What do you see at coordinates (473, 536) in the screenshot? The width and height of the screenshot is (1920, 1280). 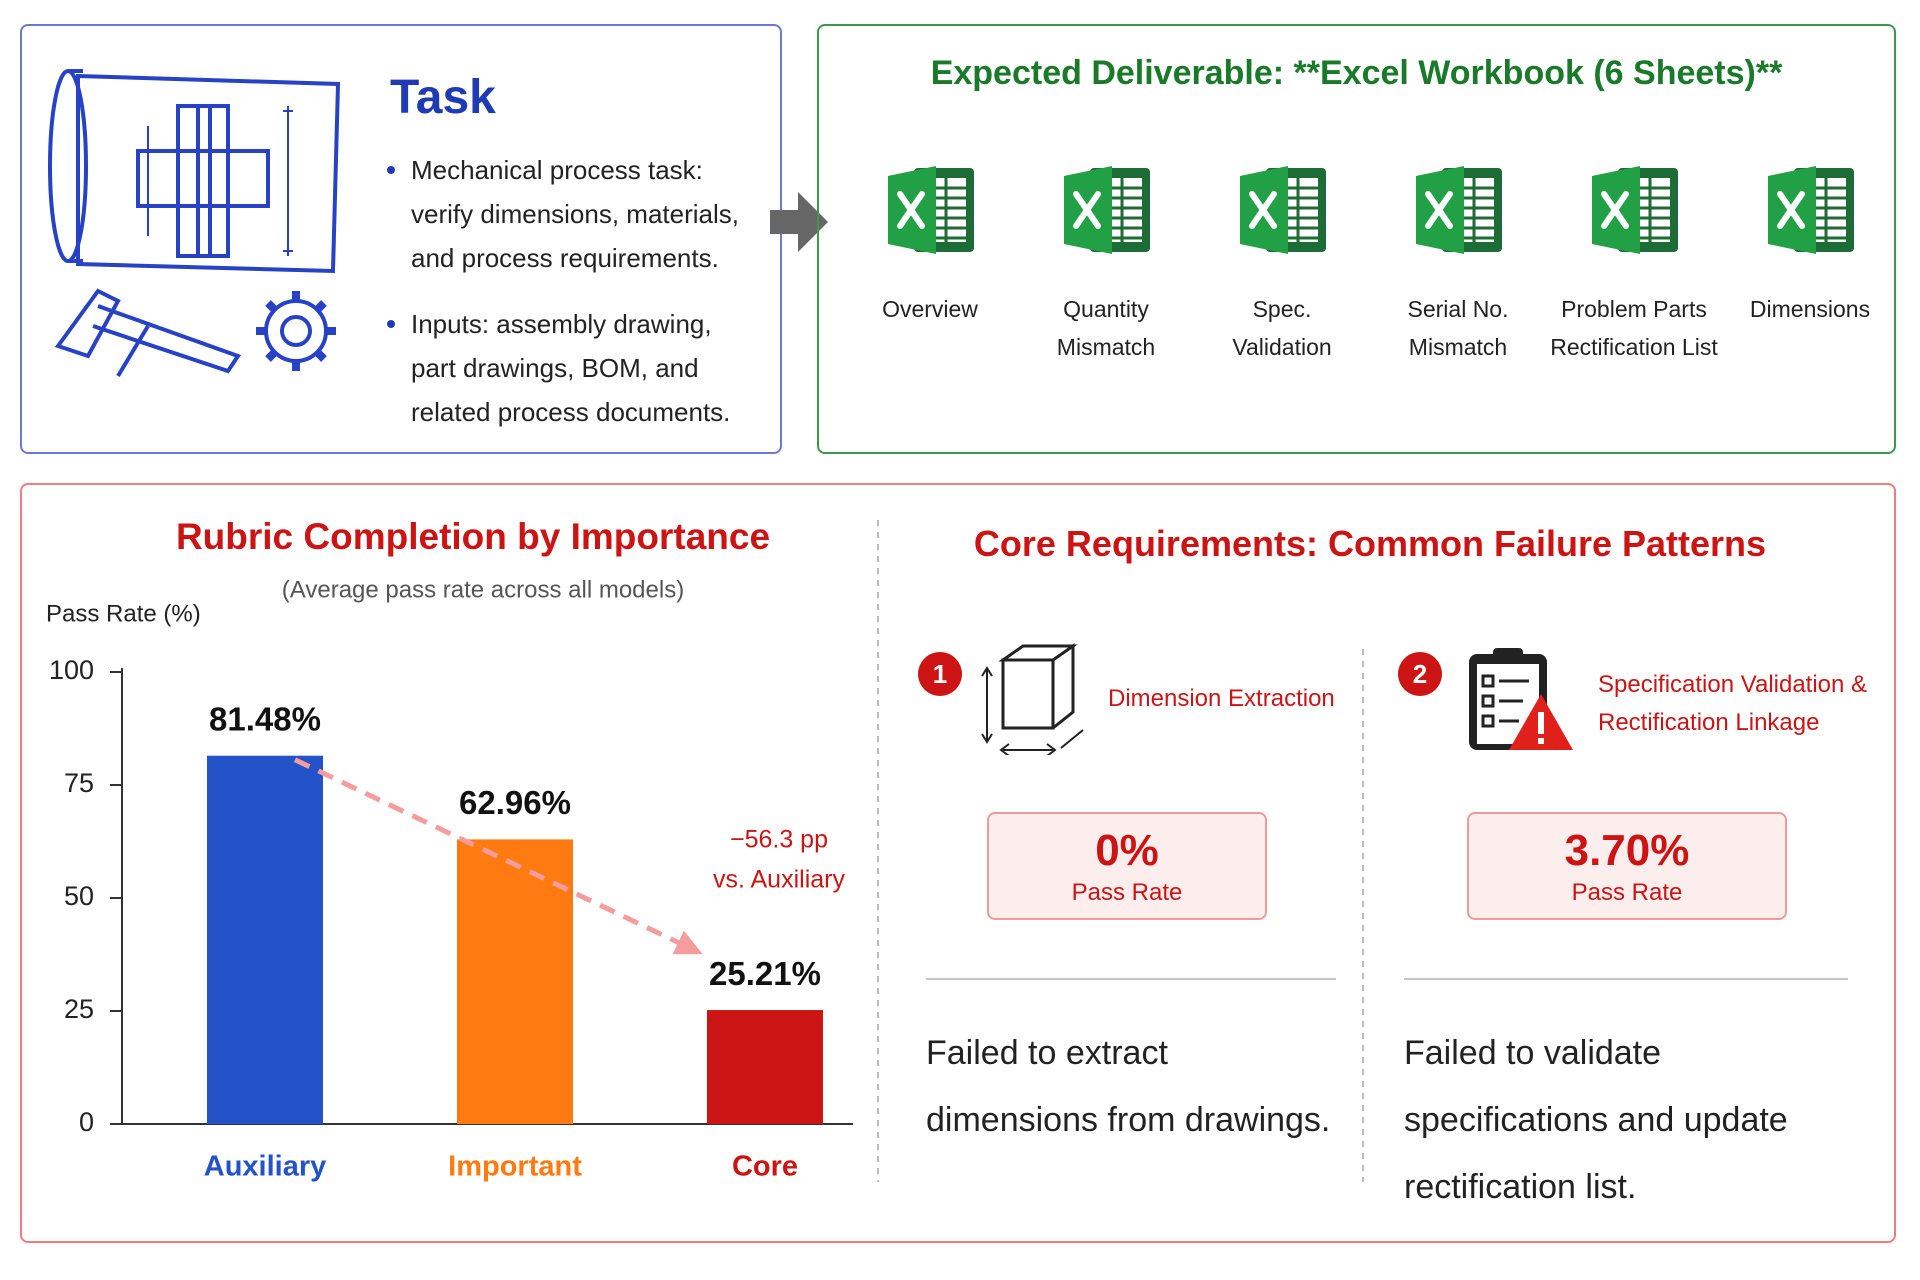 I see `chart-title: Rubric Completion by Importance` at bounding box center [473, 536].